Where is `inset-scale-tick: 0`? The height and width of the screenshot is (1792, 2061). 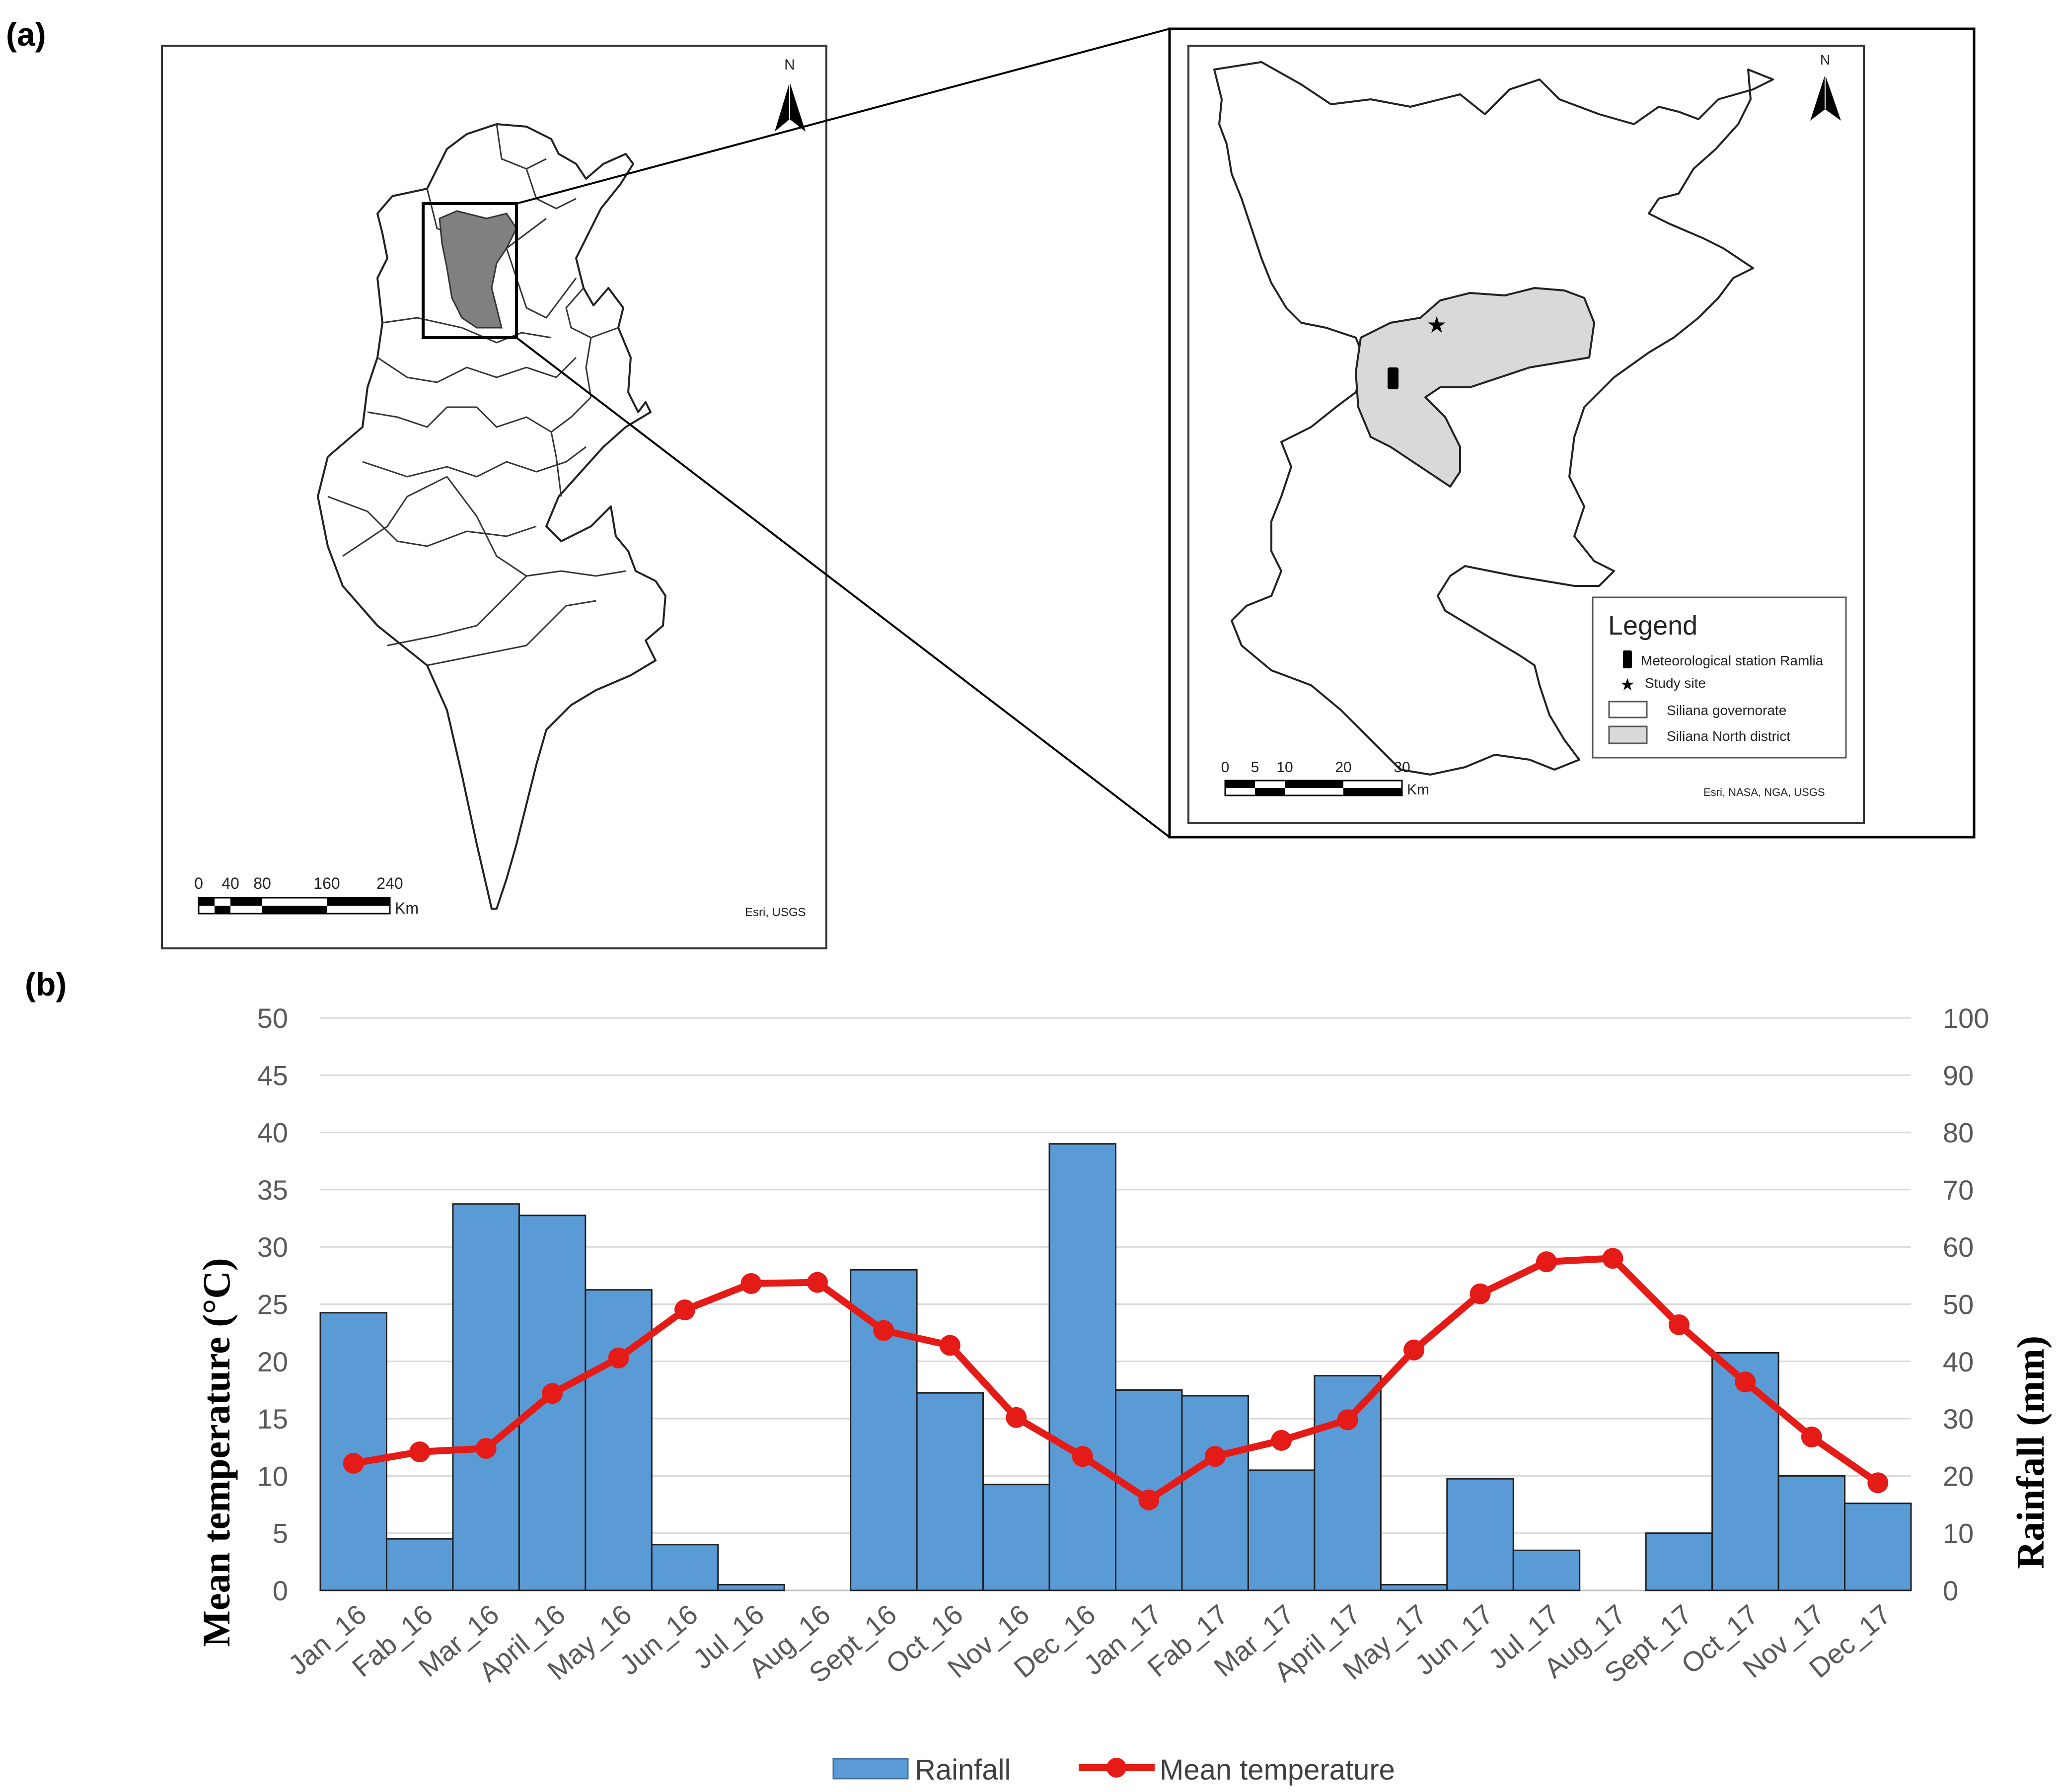 inset-scale-tick: 0 is located at coordinates (1225, 767).